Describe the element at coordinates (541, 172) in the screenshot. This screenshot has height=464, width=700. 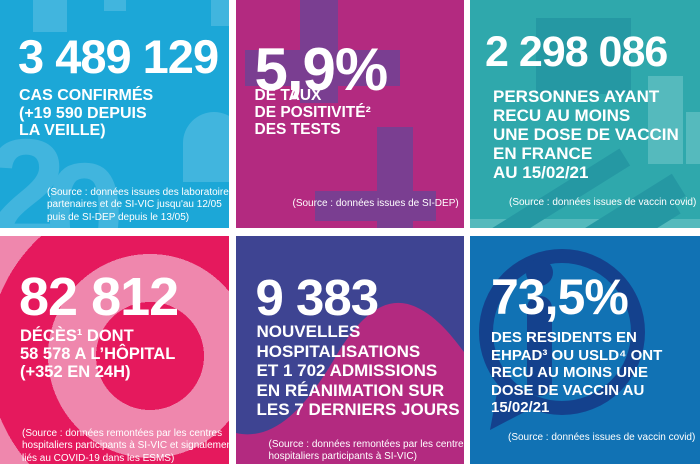
I see `stat-label-line: AU 15/02/21` at that location.